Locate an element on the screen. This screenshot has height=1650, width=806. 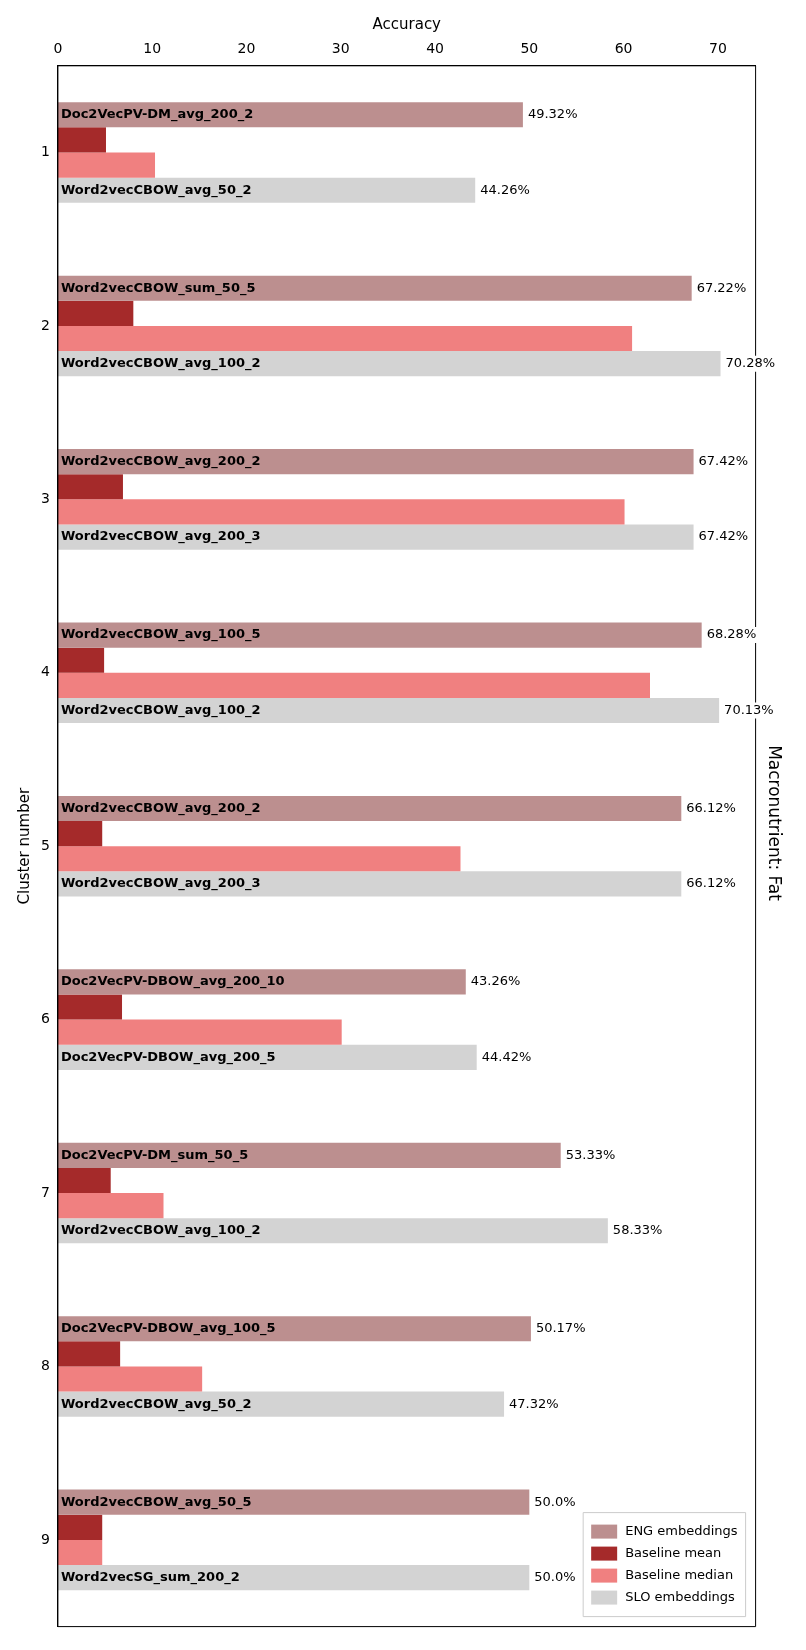
annotation: Doc2VecPV-DBOW_avg_200_10 is located at coordinates (172, 981).